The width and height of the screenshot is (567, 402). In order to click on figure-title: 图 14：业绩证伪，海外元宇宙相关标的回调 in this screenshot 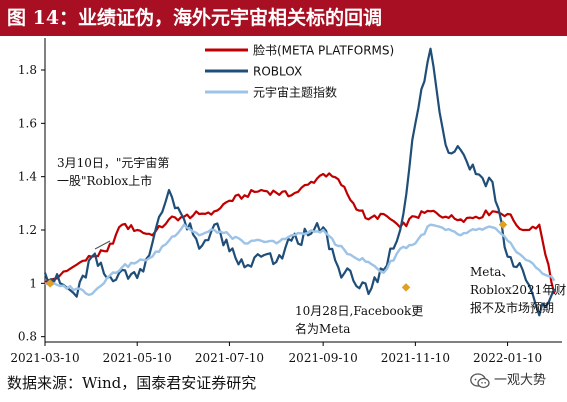, I will do `click(195, 18)`.